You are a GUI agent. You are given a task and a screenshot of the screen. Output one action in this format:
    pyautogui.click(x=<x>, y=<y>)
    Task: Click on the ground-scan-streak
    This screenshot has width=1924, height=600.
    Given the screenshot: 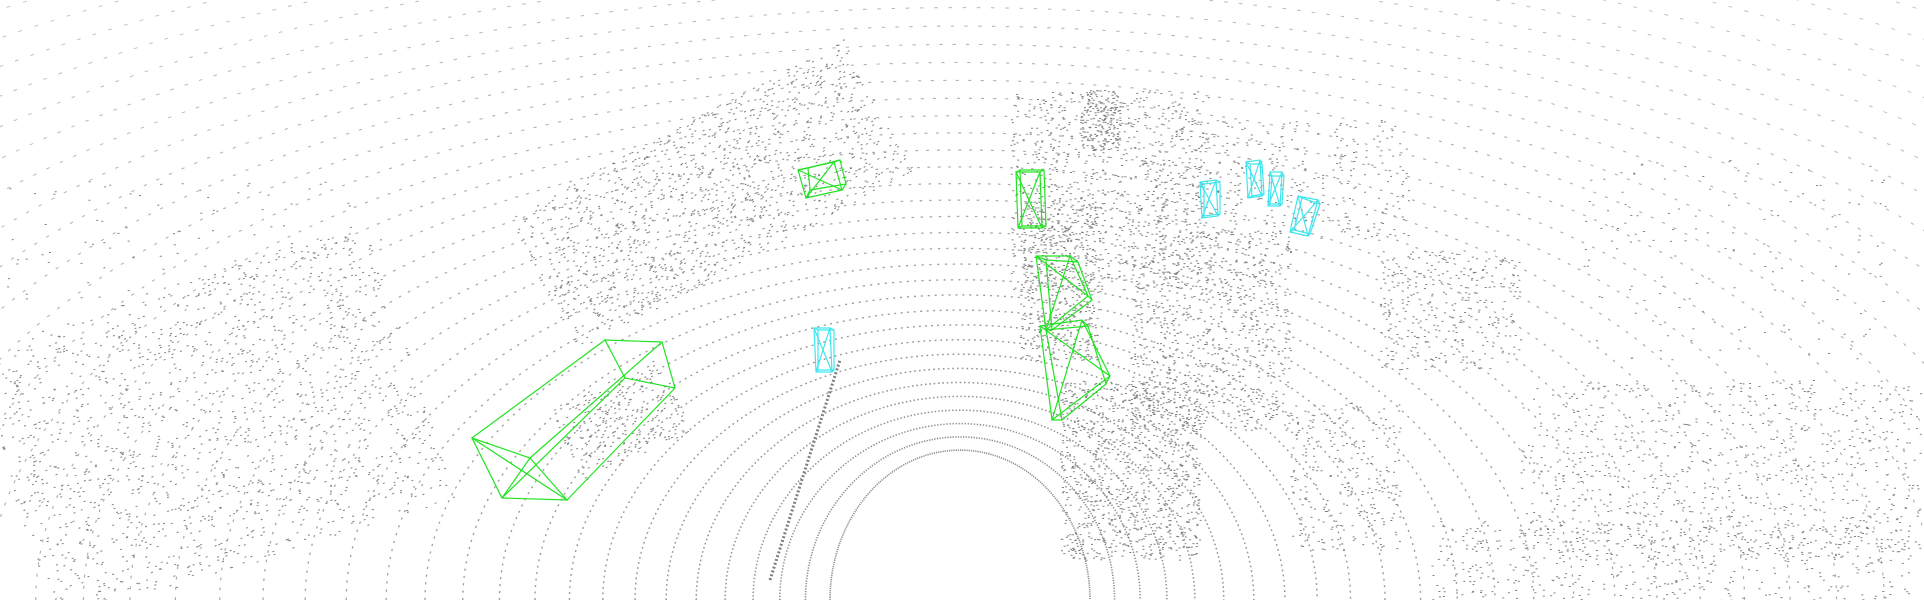 What is the action you would take?
    pyautogui.click(x=805, y=470)
    